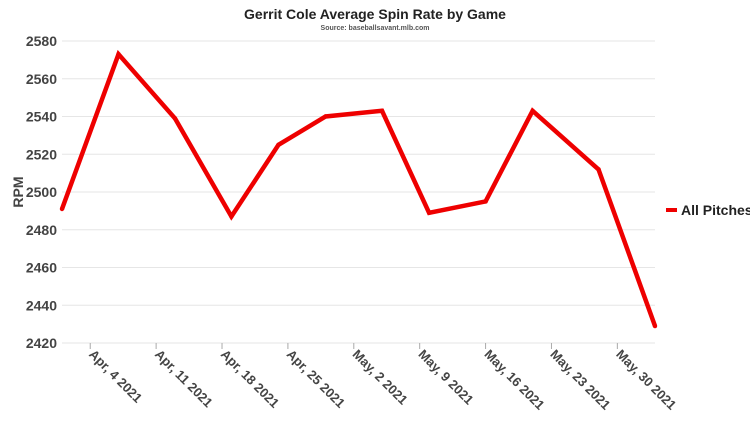  What do you see at coordinates (250, 379) in the screenshot?
I see `x-tick-label: Apr, 18 2021` at bounding box center [250, 379].